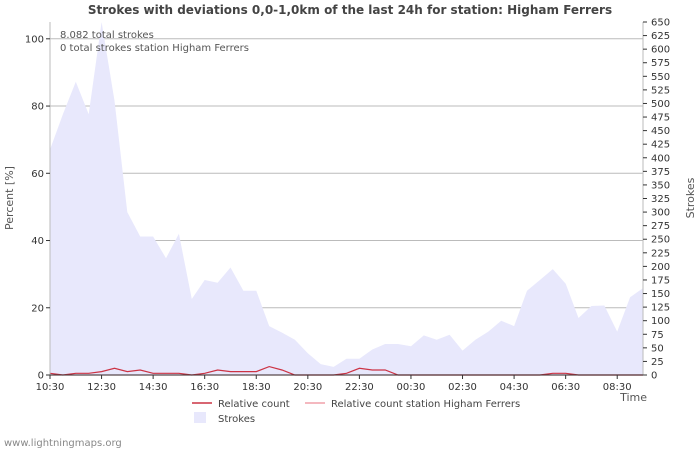  Describe the element at coordinates (307, 387) in the screenshot. I see `x-tick-label-5: 20:30` at that location.